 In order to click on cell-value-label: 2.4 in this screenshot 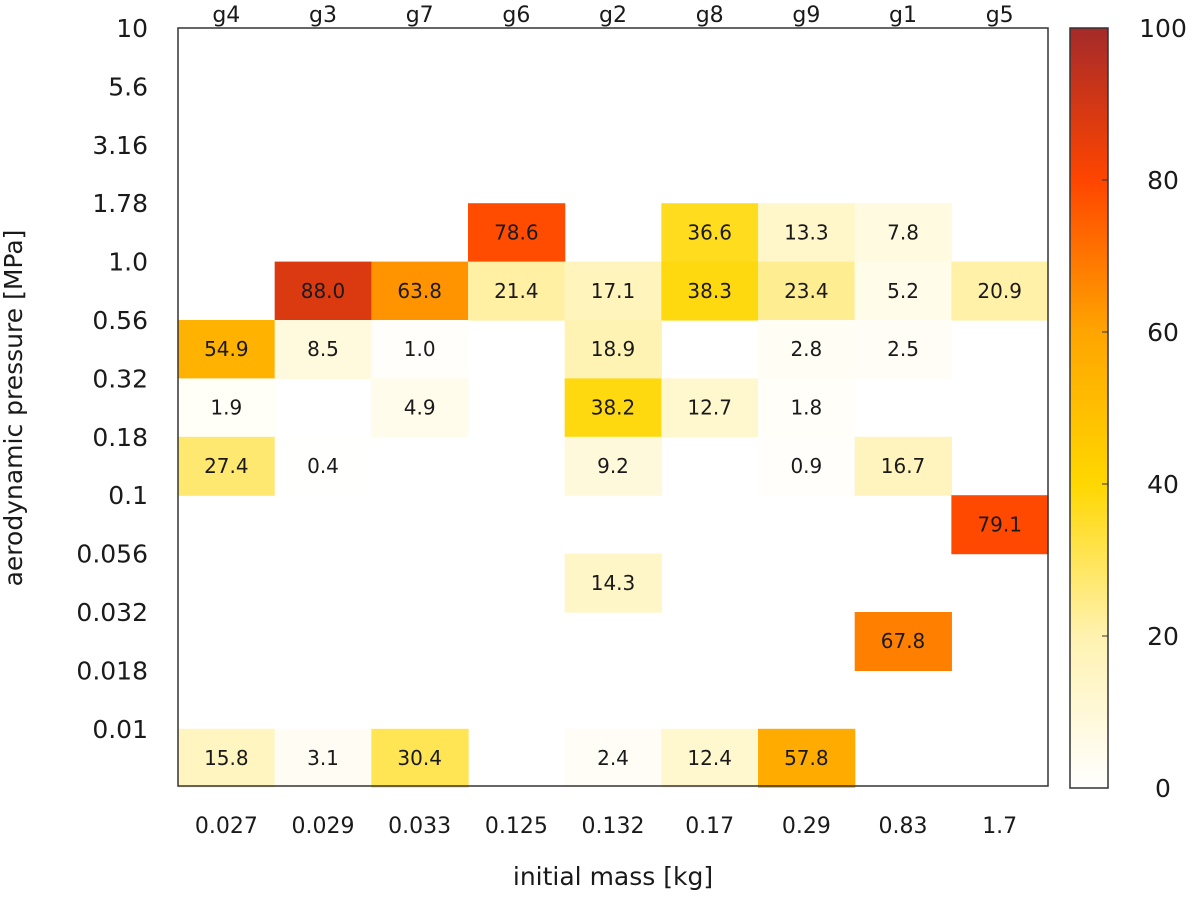, I will do `click(613, 758)`.